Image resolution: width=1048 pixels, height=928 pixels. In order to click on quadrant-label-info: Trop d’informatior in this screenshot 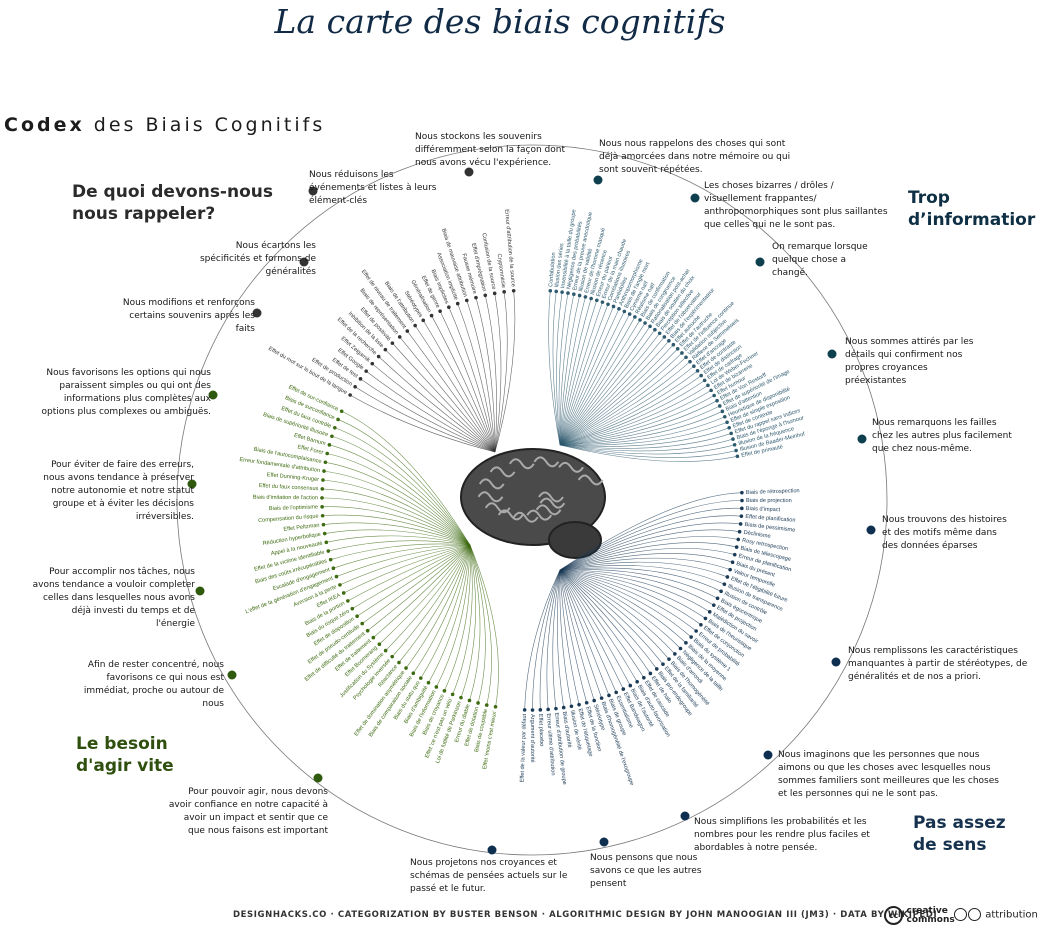, I will do `click(972, 209)`.